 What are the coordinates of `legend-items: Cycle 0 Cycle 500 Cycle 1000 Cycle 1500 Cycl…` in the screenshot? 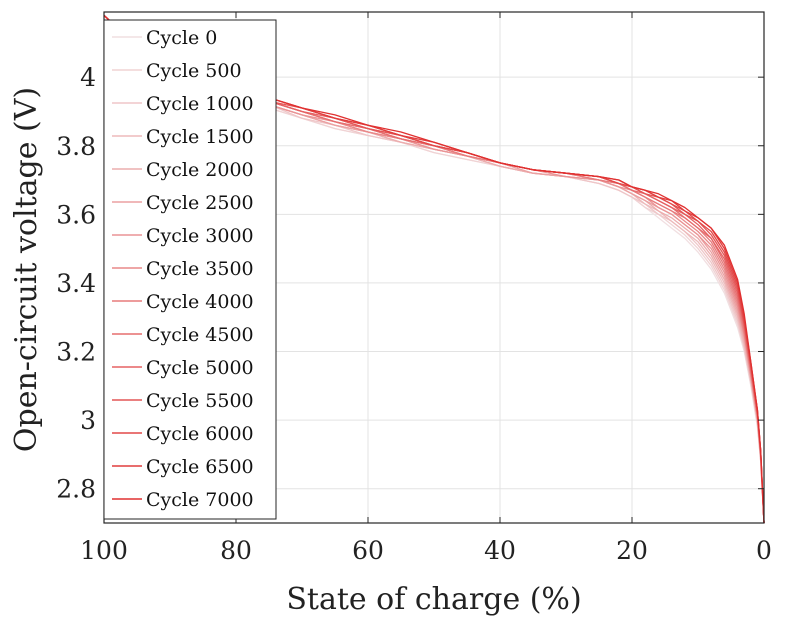 It's located at (183, 269).